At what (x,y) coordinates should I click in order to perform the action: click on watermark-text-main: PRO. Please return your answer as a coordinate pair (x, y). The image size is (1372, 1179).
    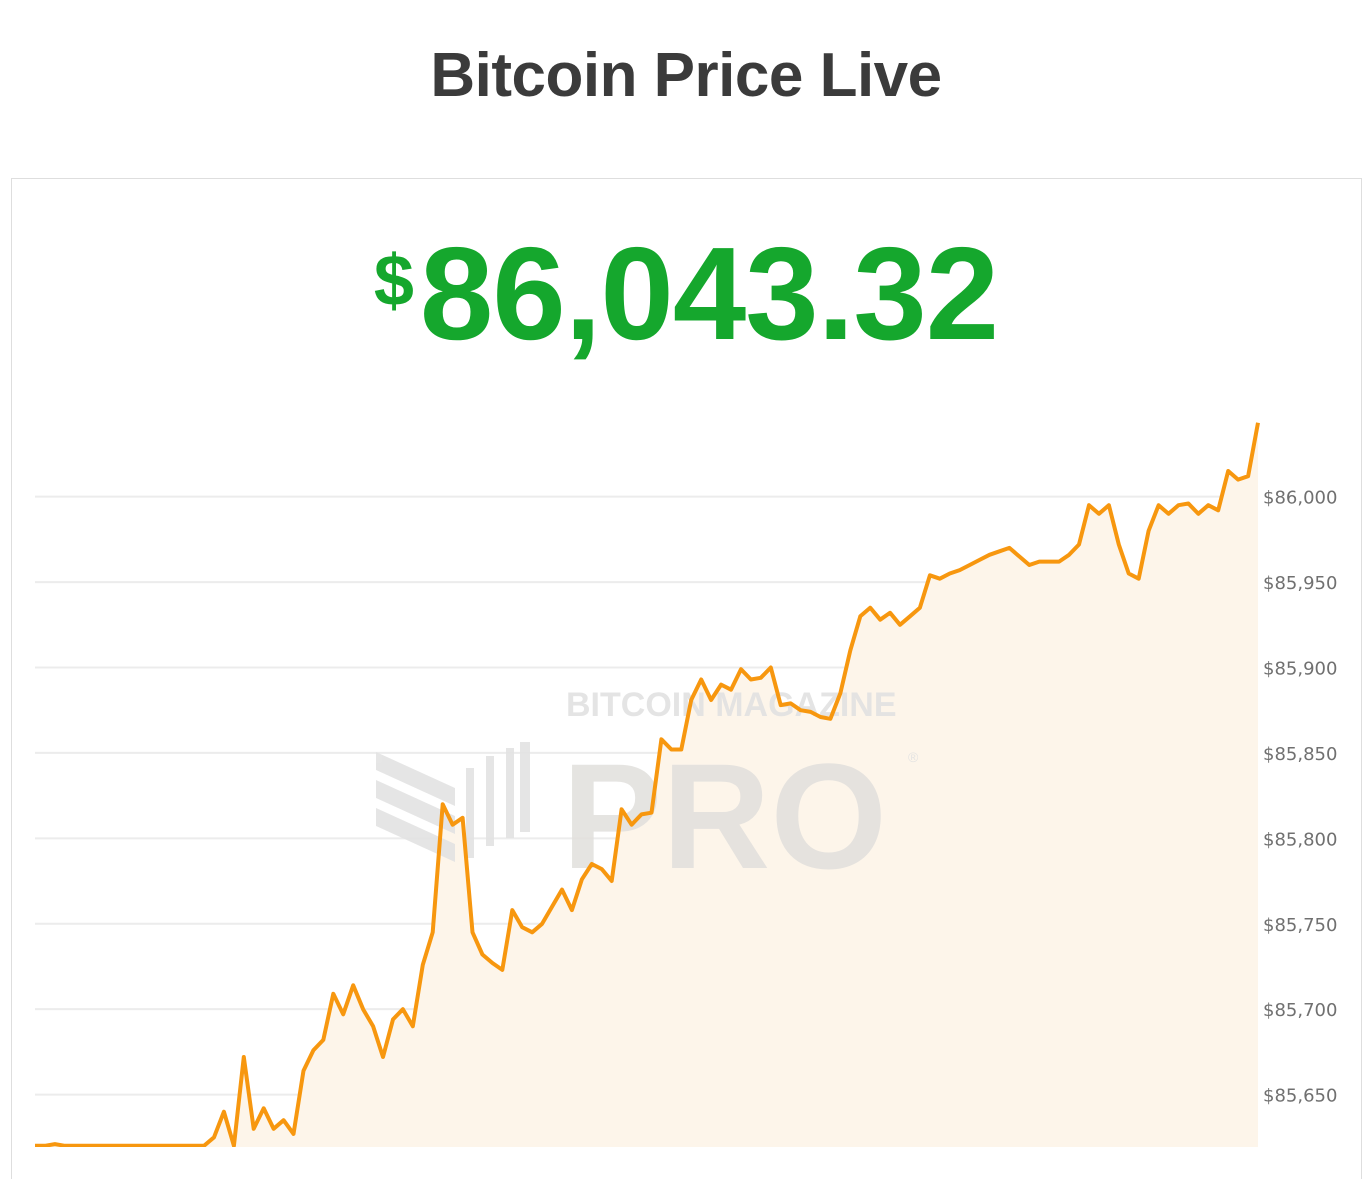
    Looking at the image, I should click on (724, 816).